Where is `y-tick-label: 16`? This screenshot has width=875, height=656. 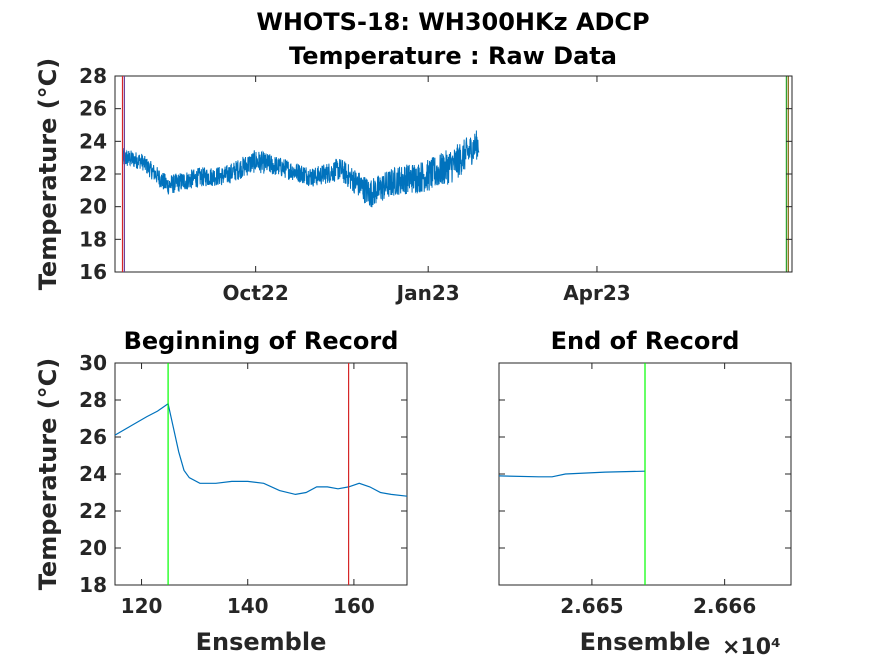 y-tick-label: 16 is located at coordinates (93, 272).